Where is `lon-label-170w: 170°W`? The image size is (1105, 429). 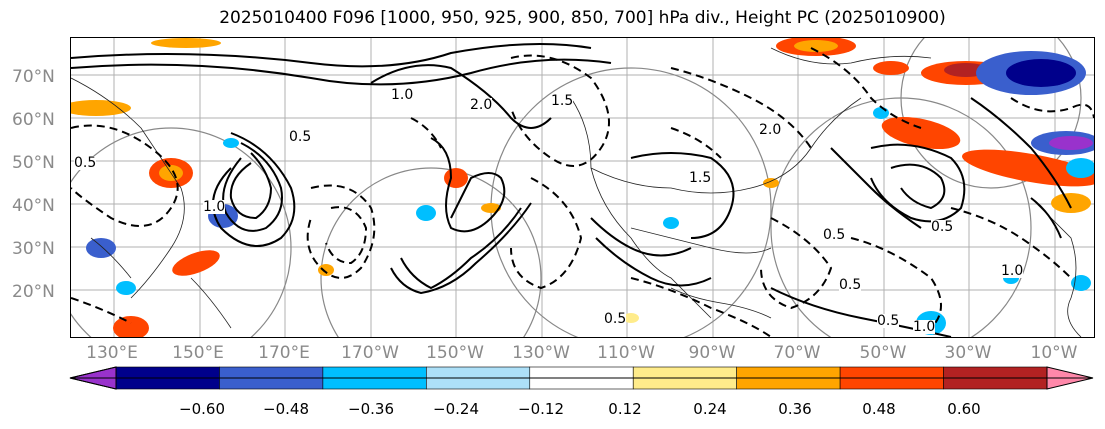 lon-label-170w: 170°W is located at coordinates (370, 353).